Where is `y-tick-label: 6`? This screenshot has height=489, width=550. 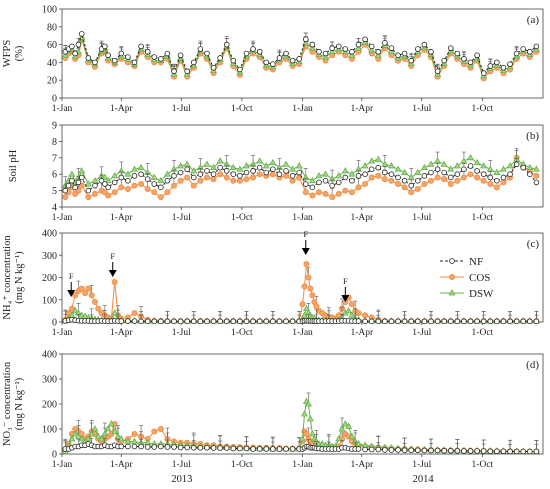
y-tick-label: 6 is located at coordinates (54, 175).